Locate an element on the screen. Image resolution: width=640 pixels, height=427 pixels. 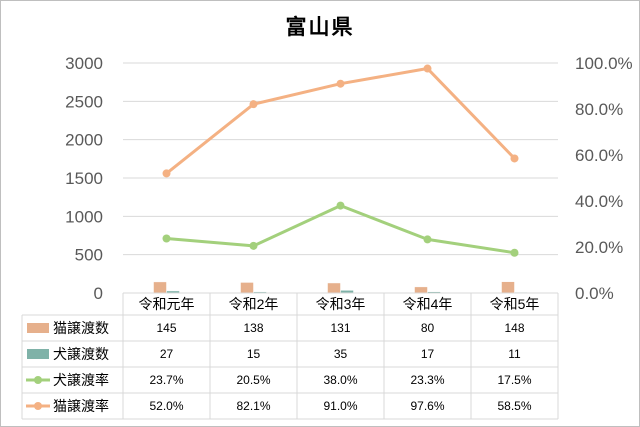
table-cell: 80 is located at coordinates (428, 328).